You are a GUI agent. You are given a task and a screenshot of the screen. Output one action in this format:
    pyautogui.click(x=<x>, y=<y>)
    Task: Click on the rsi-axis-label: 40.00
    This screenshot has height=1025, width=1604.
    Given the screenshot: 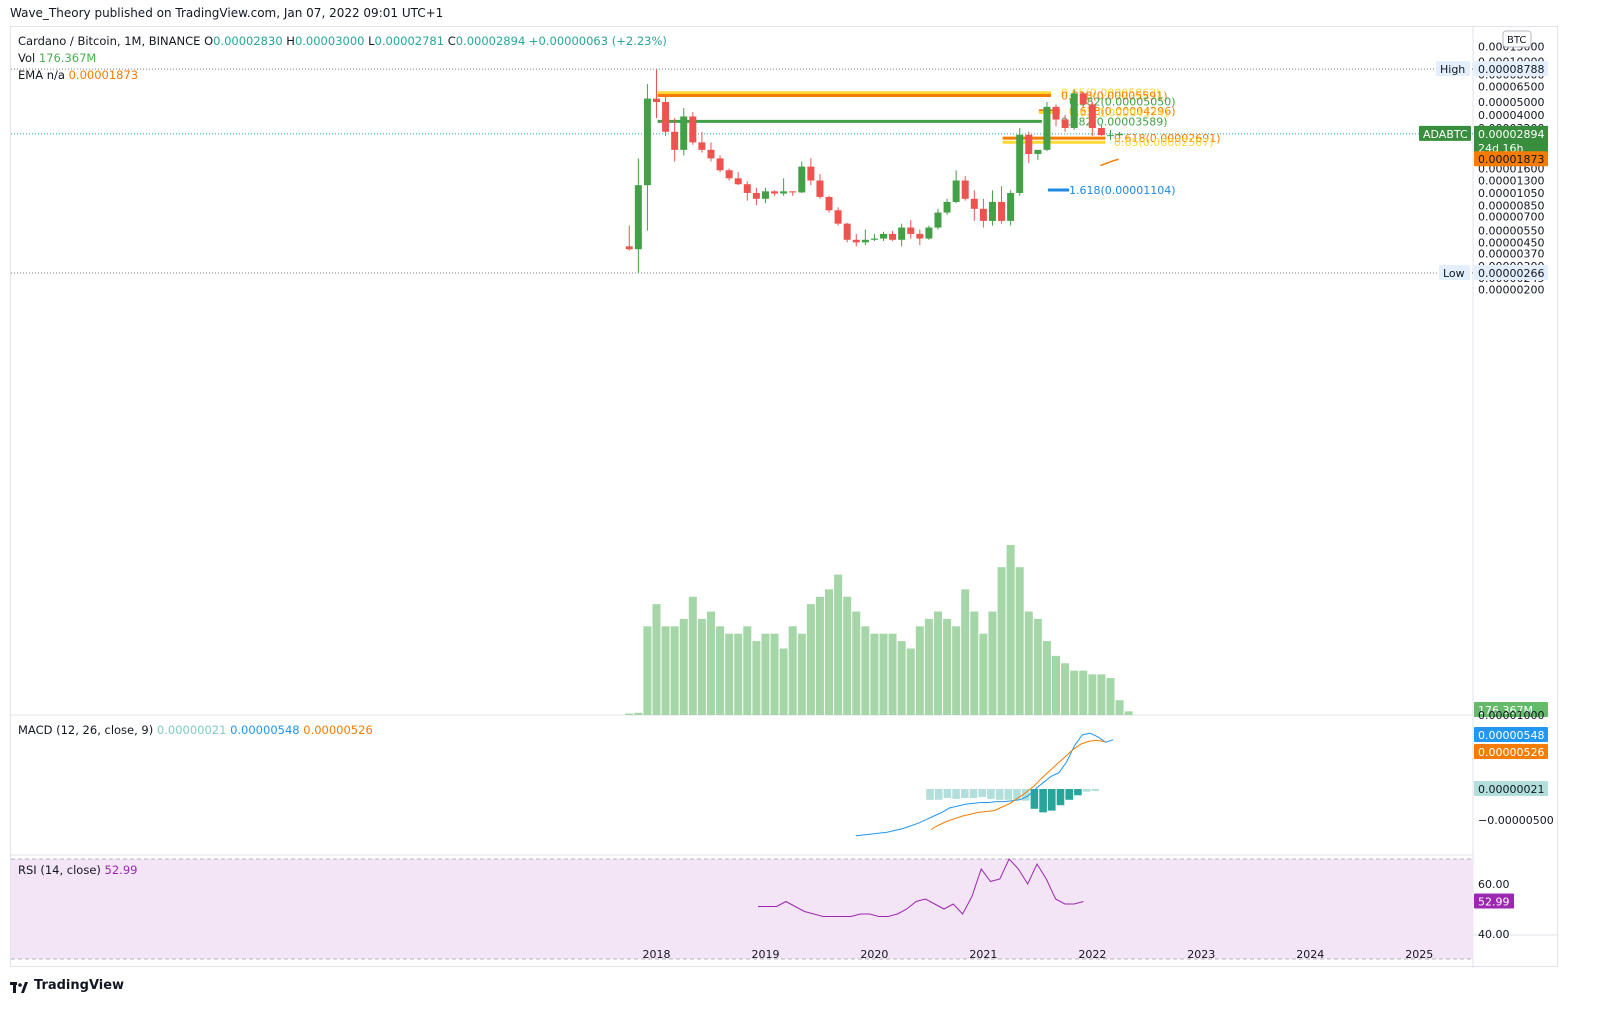 What is the action you would take?
    pyautogui.click(x=1494, y=934)
    